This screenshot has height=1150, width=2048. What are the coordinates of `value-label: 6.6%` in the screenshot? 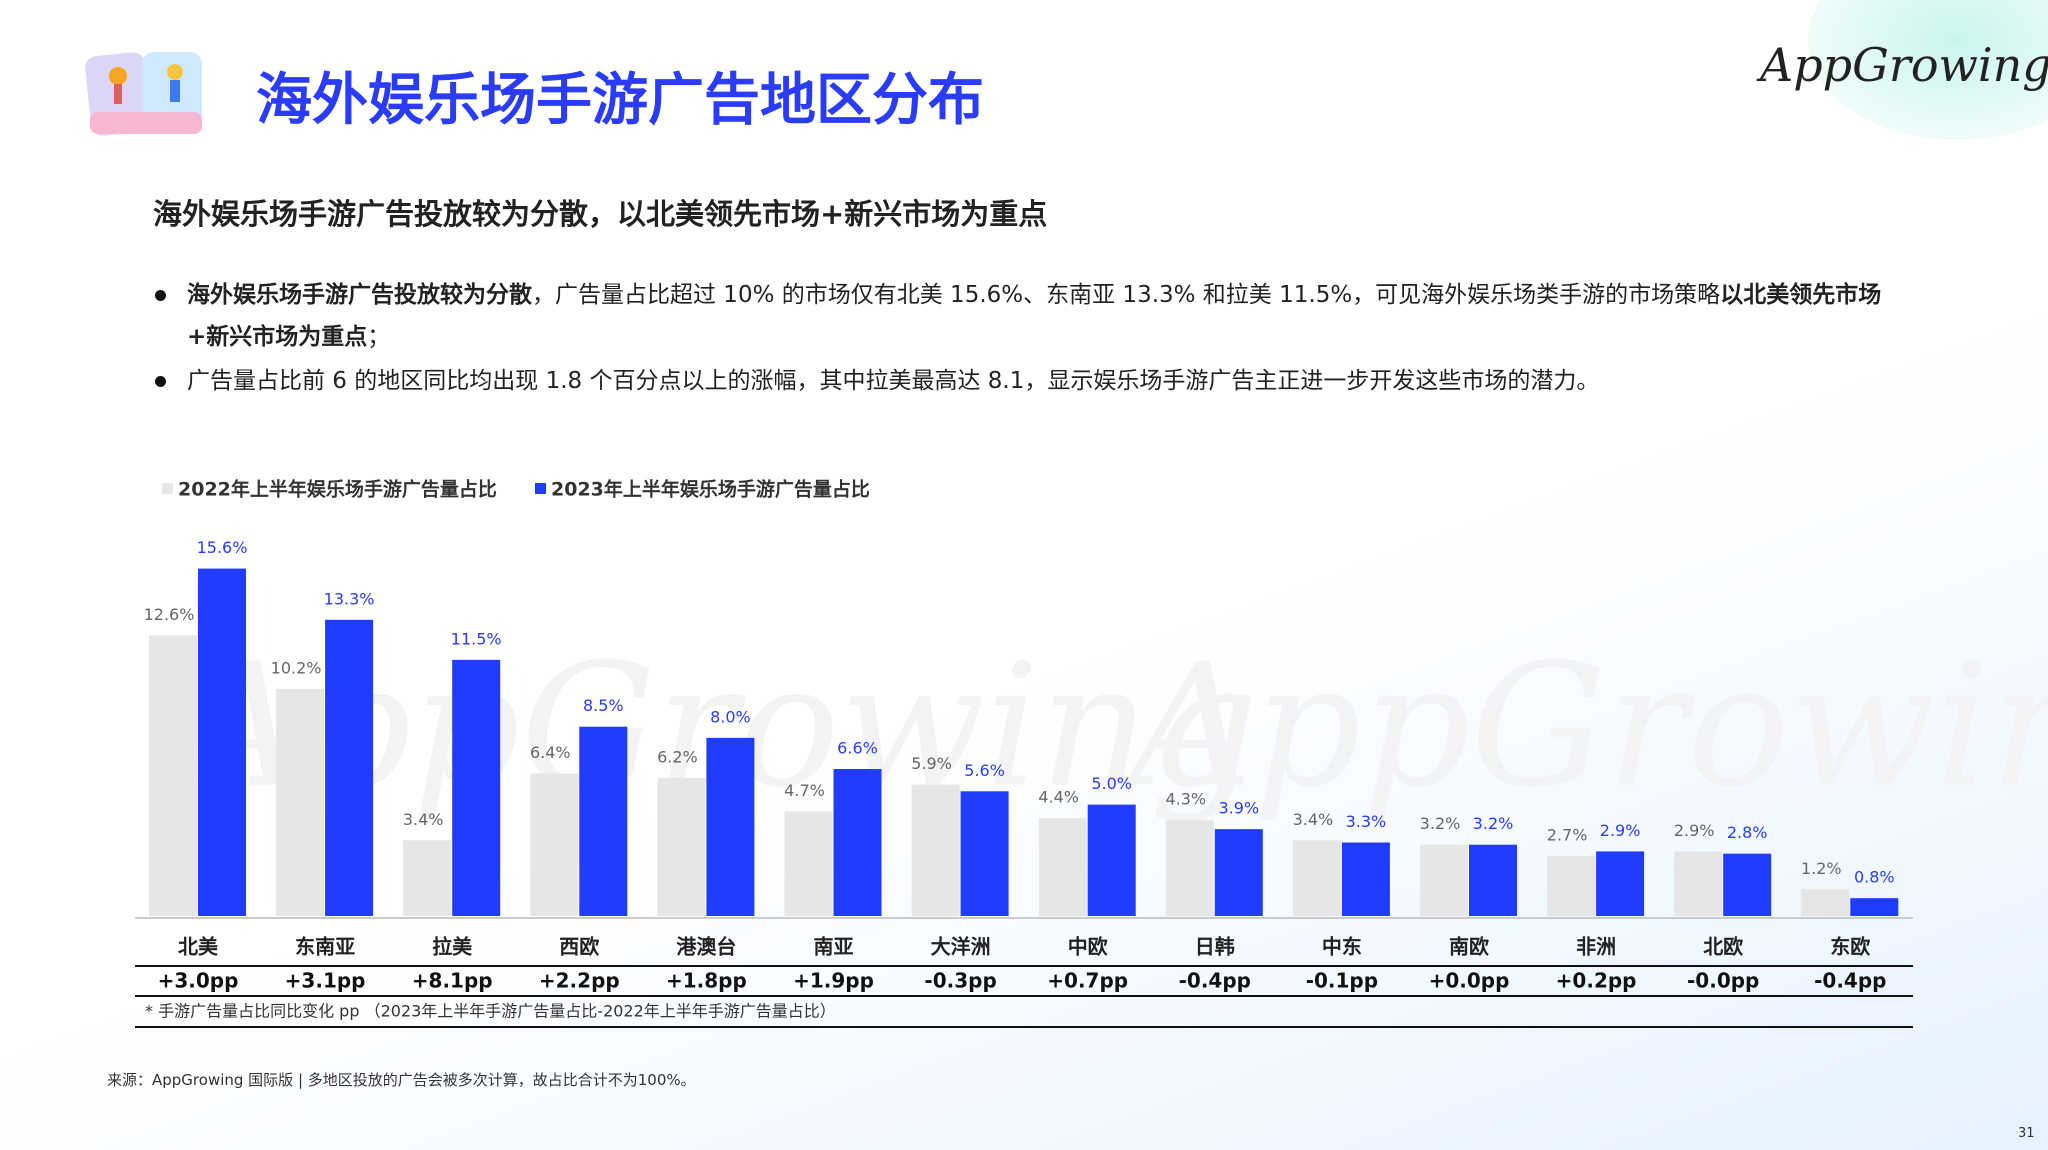 It's located at (857, 748).